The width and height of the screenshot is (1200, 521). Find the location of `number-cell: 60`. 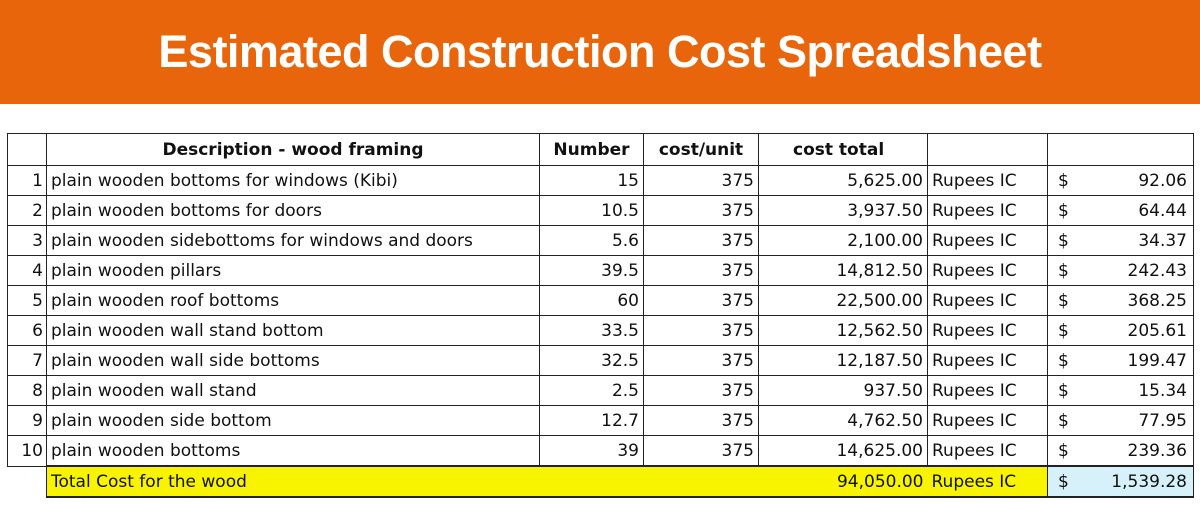

number-cell: 60 is located at coordinates (591, 300).